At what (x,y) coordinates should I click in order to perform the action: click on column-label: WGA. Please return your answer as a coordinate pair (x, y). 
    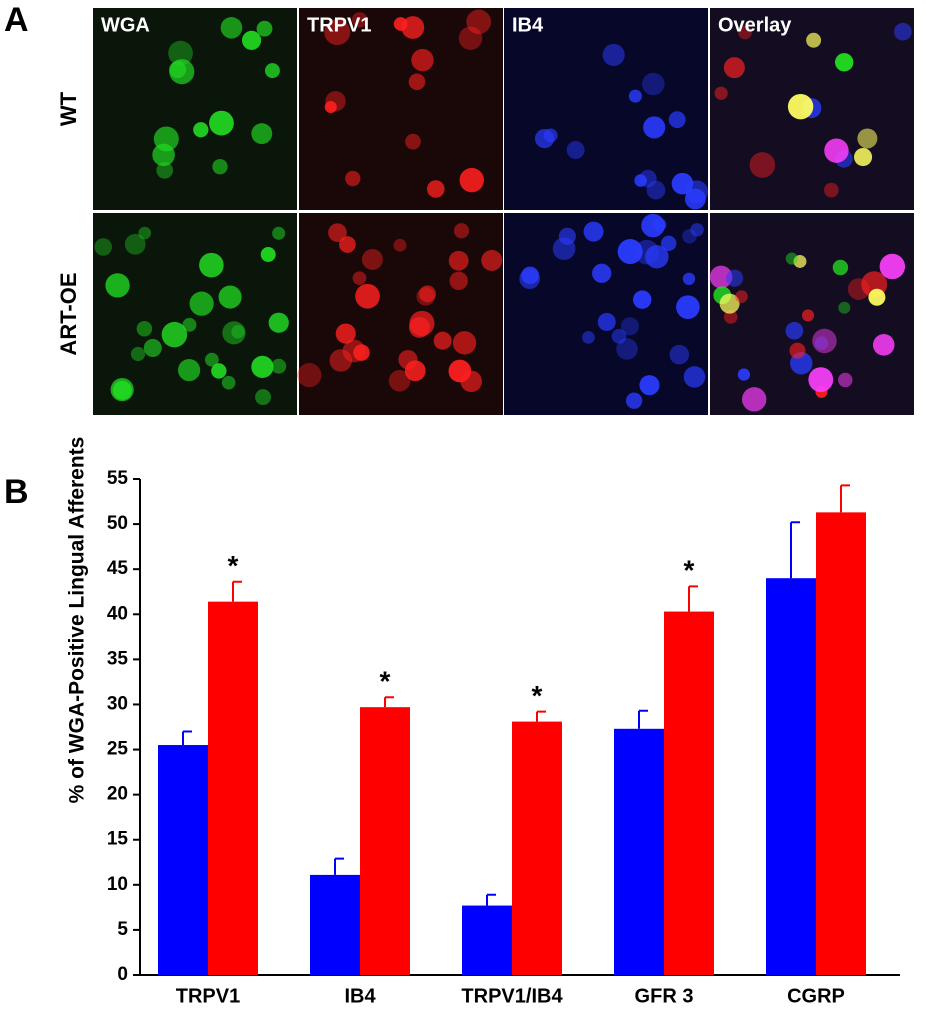
    Looking at the image, I should click on (125, 25).